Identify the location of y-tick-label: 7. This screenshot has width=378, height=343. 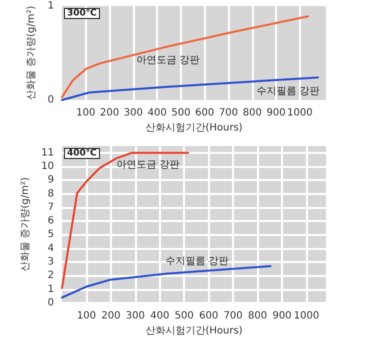
(51, 207).